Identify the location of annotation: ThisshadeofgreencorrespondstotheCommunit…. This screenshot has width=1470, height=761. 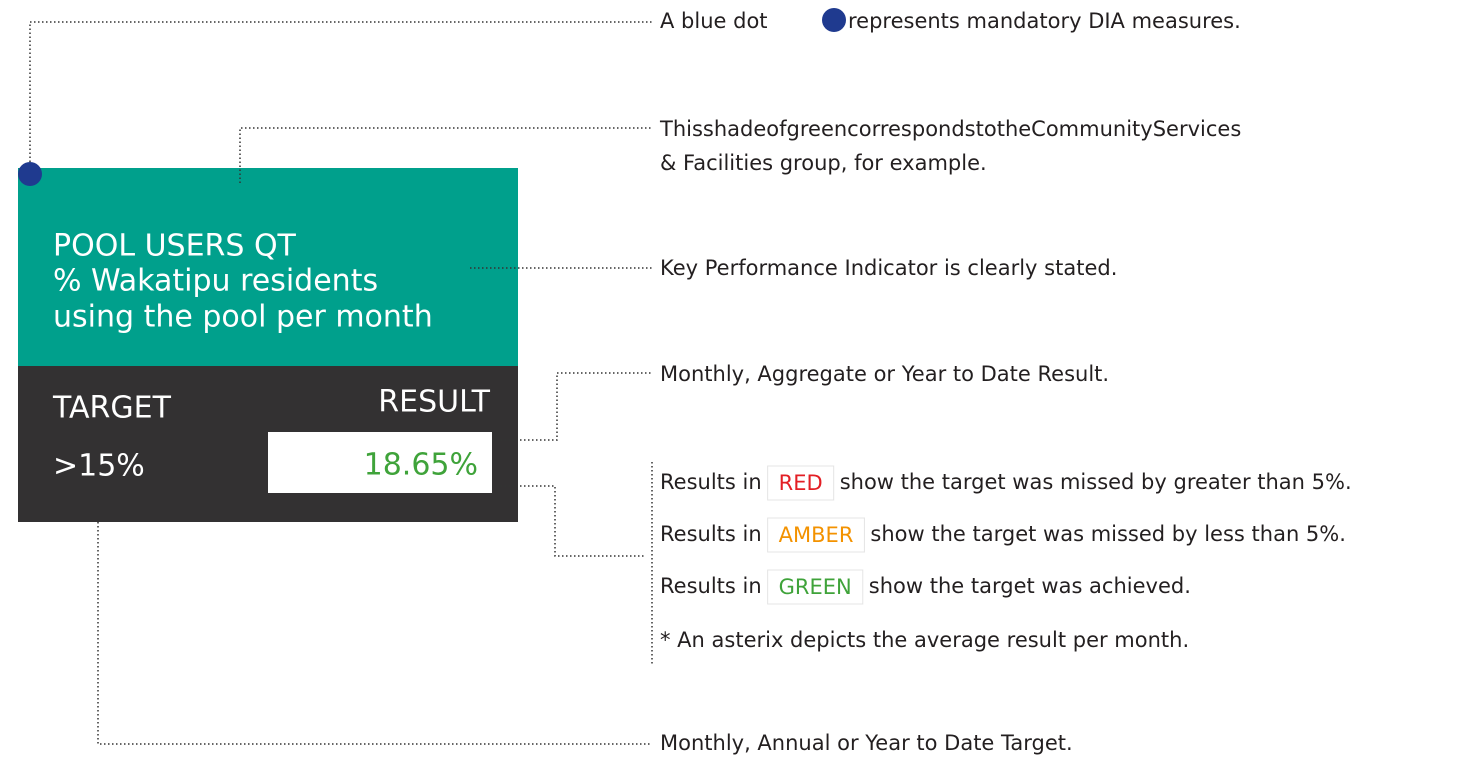
(950, 129).